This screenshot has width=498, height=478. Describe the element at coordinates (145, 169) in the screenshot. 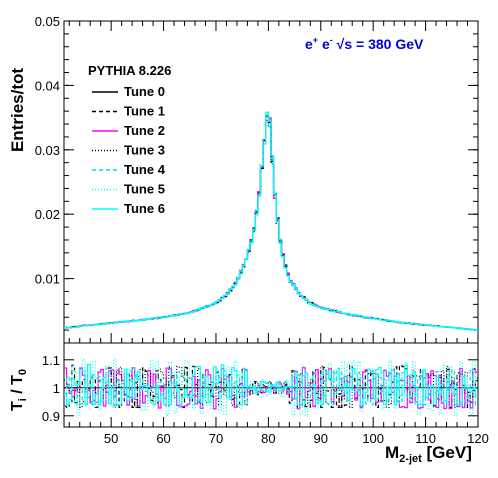

I see `legend-label: Tune 4` at that location.